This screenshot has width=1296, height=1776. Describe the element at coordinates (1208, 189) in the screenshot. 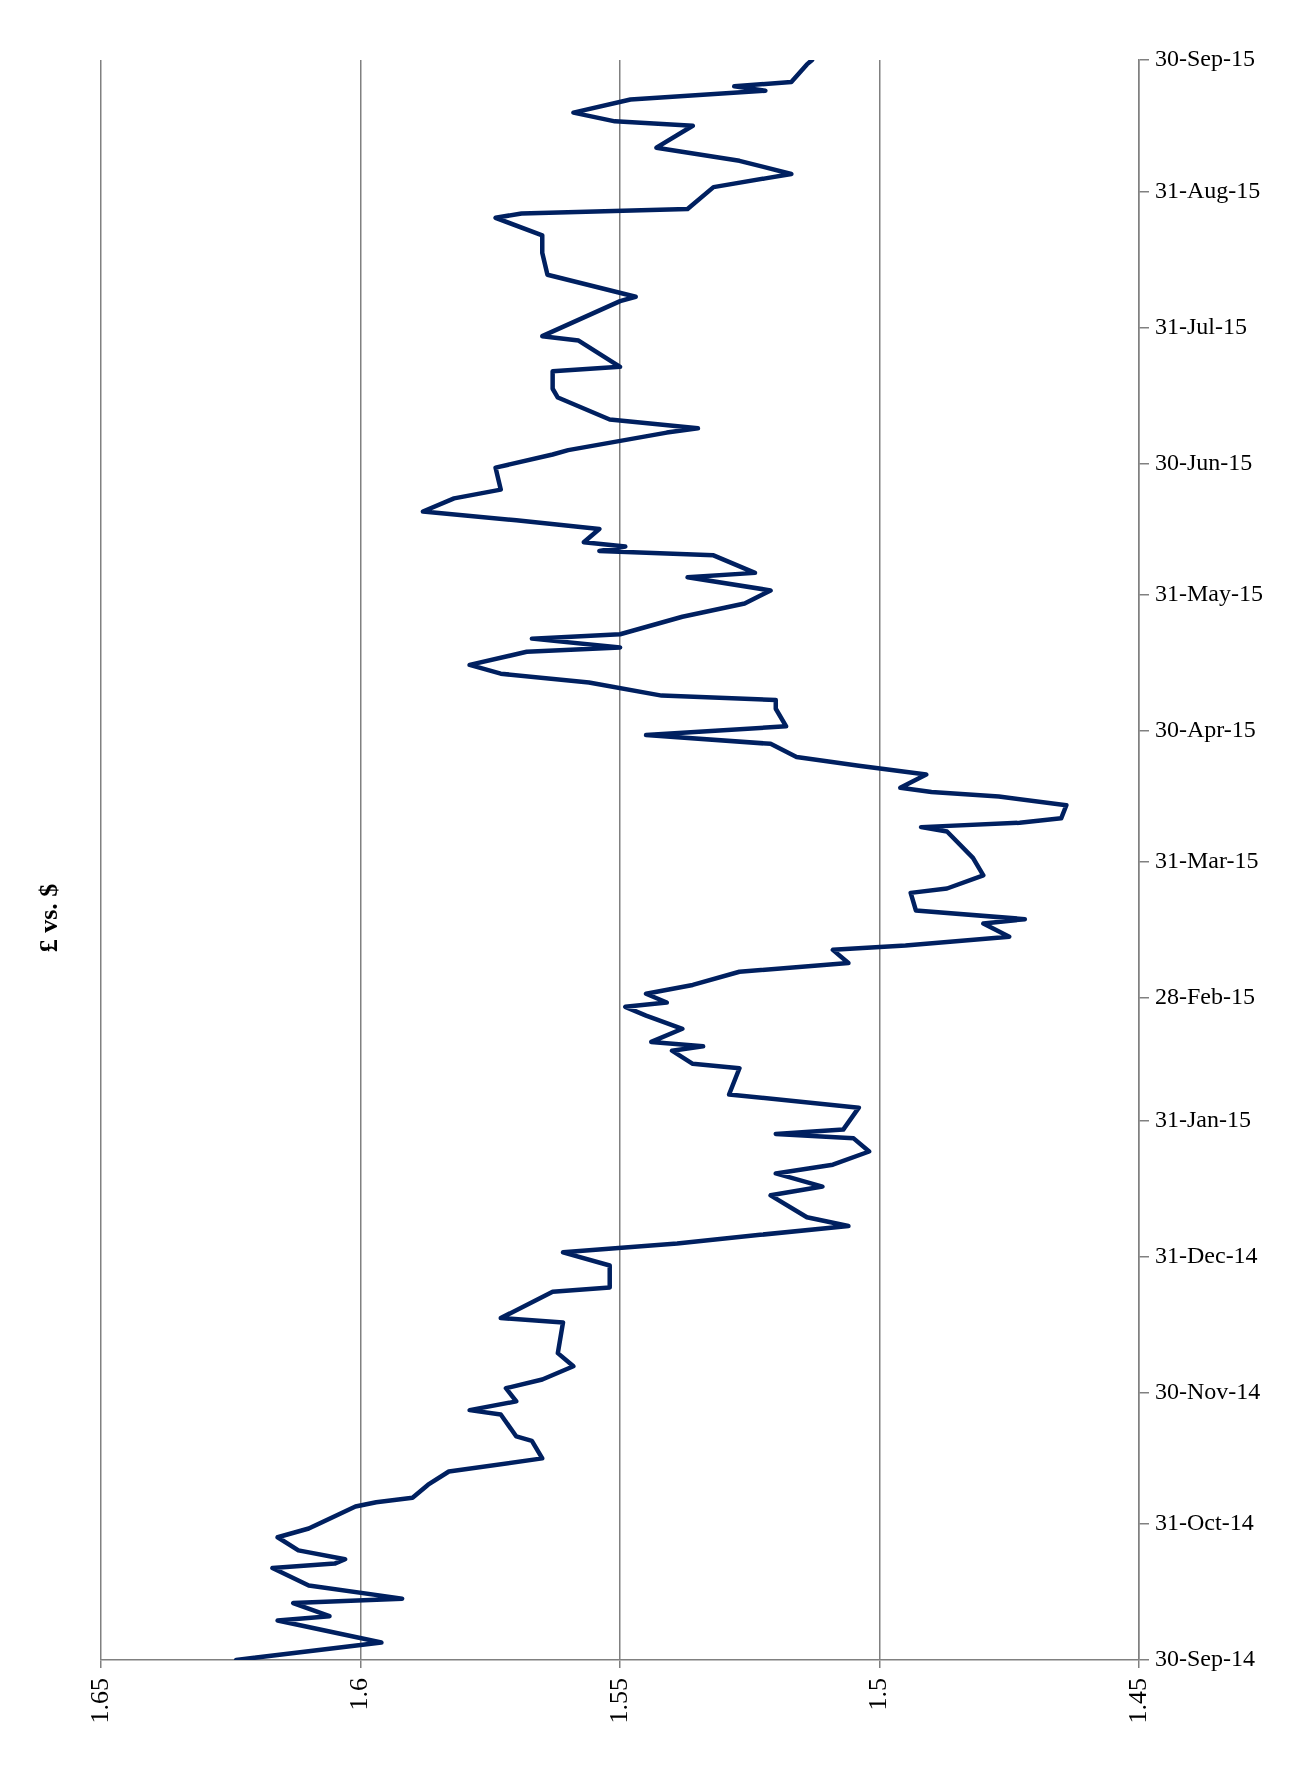

I see `y-tick-label: 31-Aug-15` at that location.